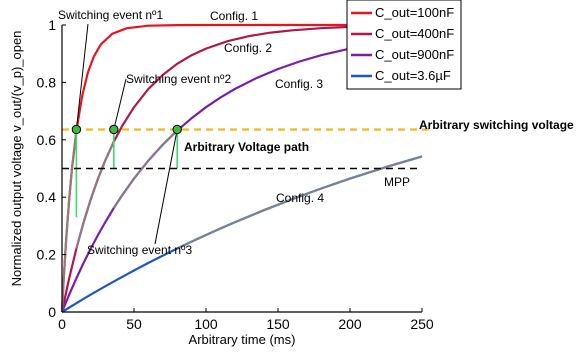  Describe the element at coordinates (414, 54) in the screenshot. I see `legend-label-3: C_out=900nF` at that location.